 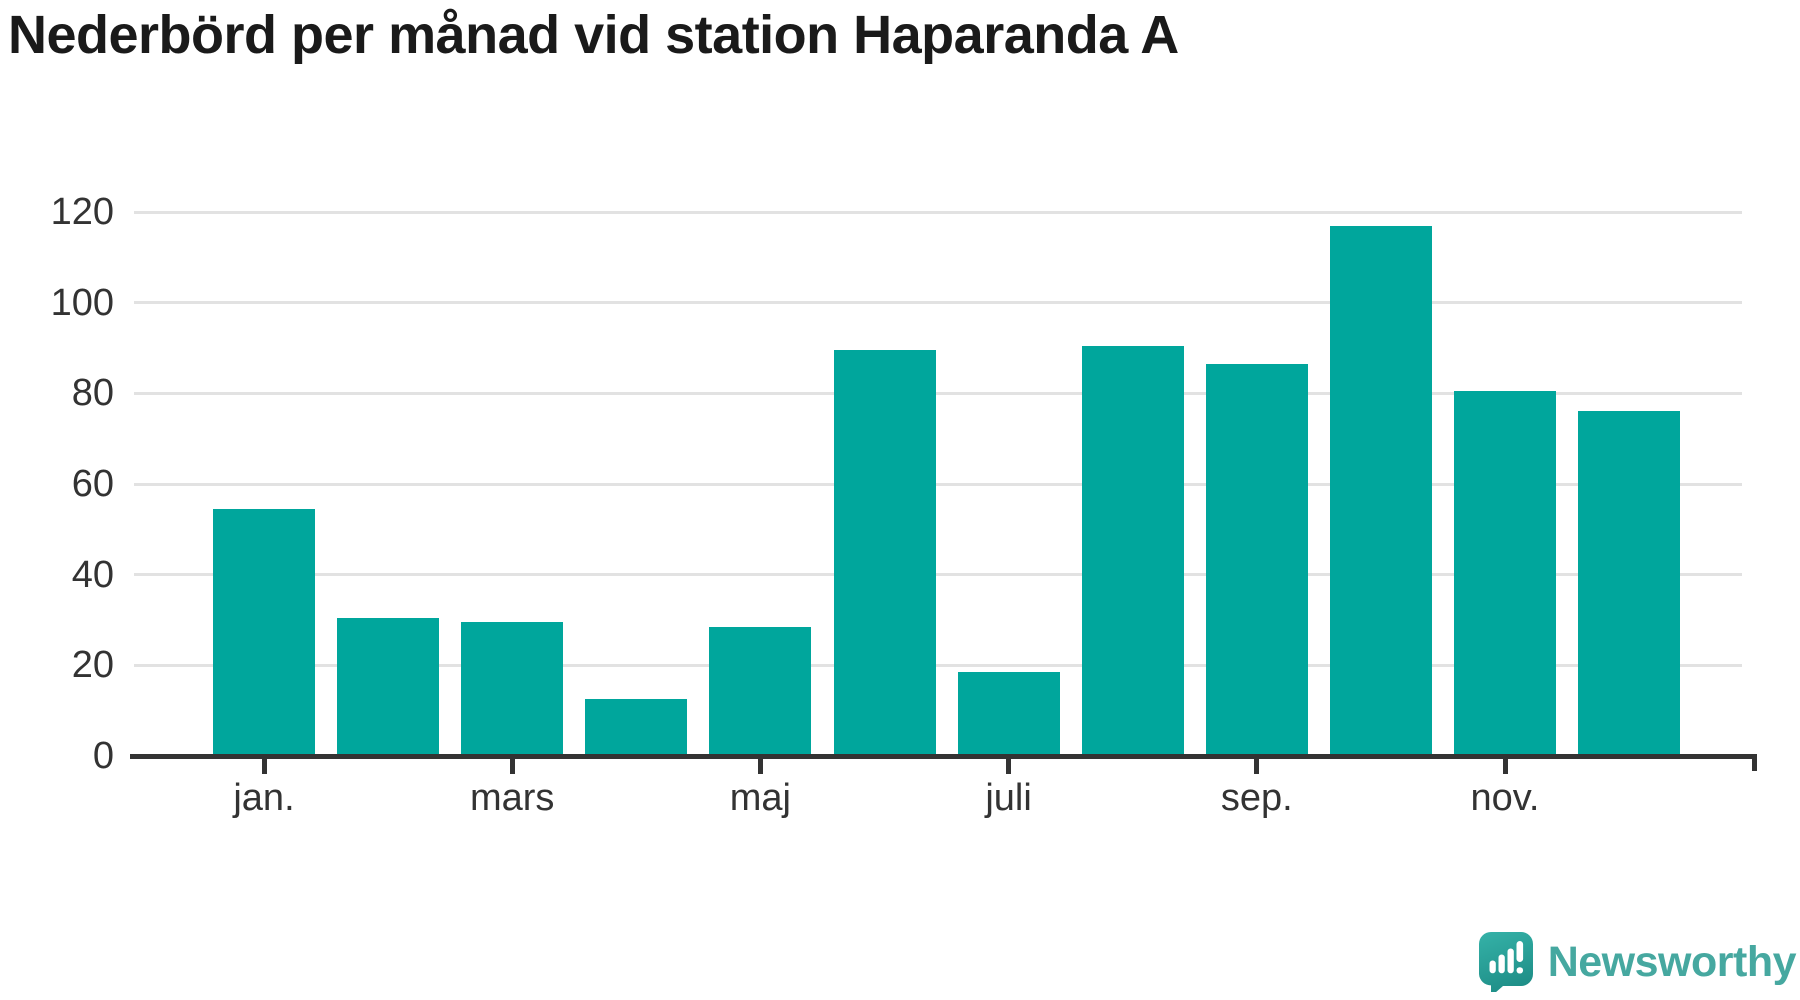 What do you see at coordinates (1008, 714) in the screenshot?
I see `bar-juli` at bounding box center [1008, 714].